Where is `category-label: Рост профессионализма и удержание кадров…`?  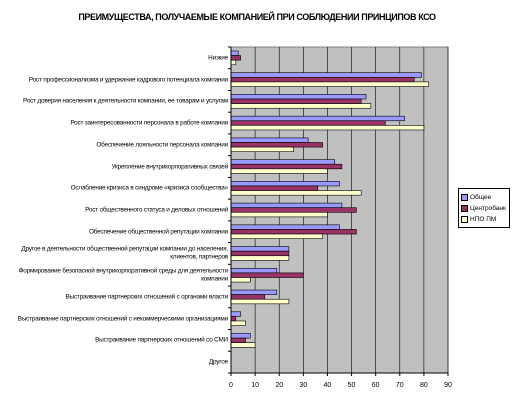
category-label: Рост профессионализма и удержание кадров… is located at coordinates (128, 79).